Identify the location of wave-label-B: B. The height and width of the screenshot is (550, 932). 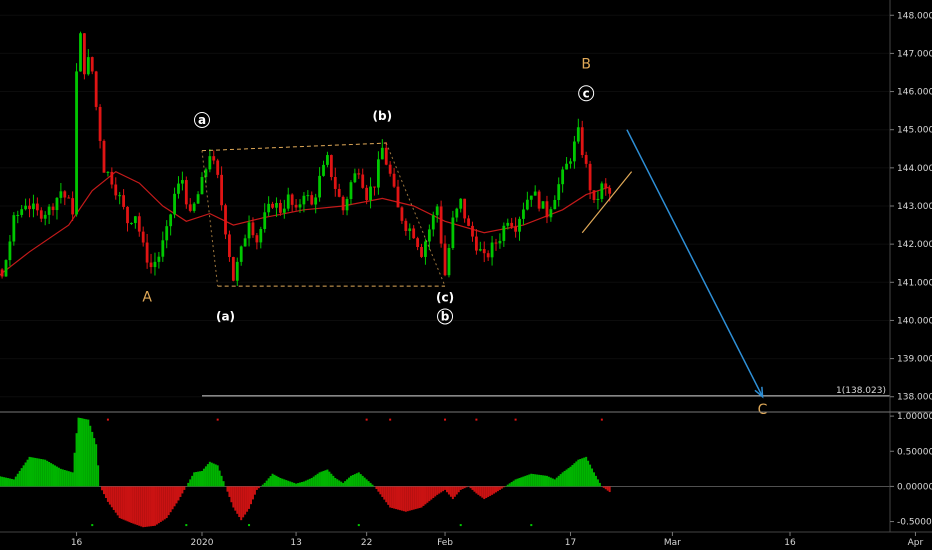
(586, 65).